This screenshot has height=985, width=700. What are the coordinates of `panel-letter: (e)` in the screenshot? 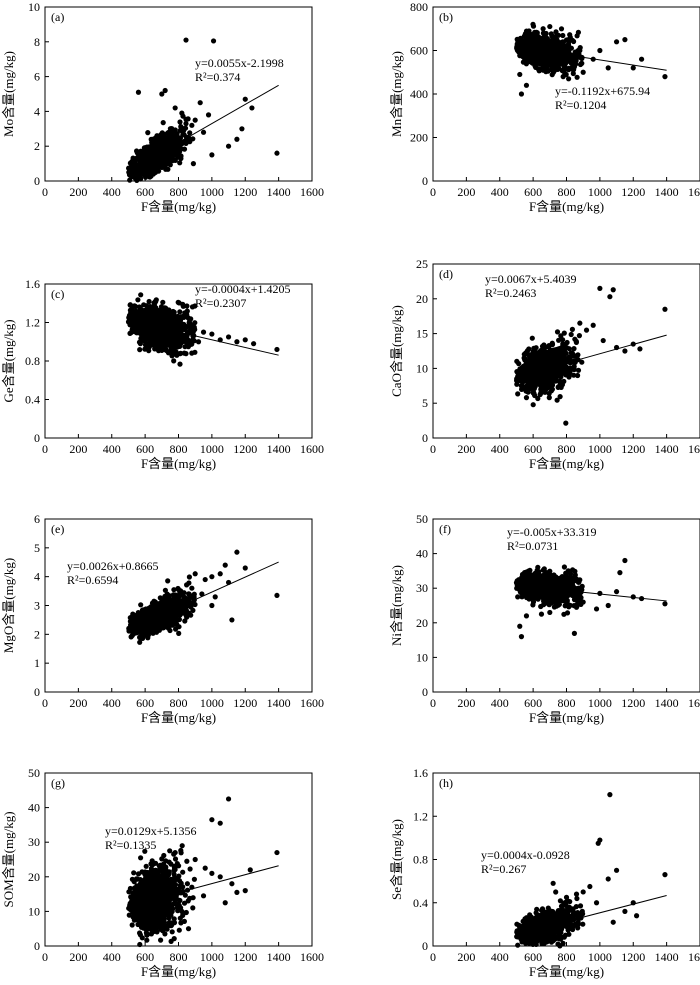 It's located at (57, 529).